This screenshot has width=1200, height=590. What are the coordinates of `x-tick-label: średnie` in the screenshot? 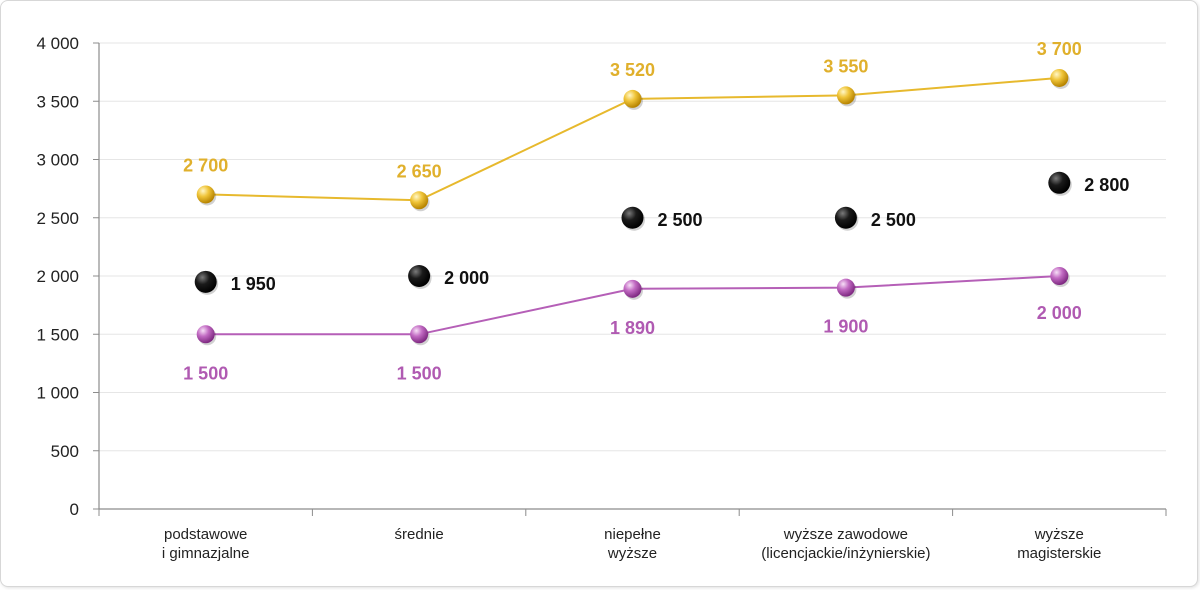 It's located at (418, 534).